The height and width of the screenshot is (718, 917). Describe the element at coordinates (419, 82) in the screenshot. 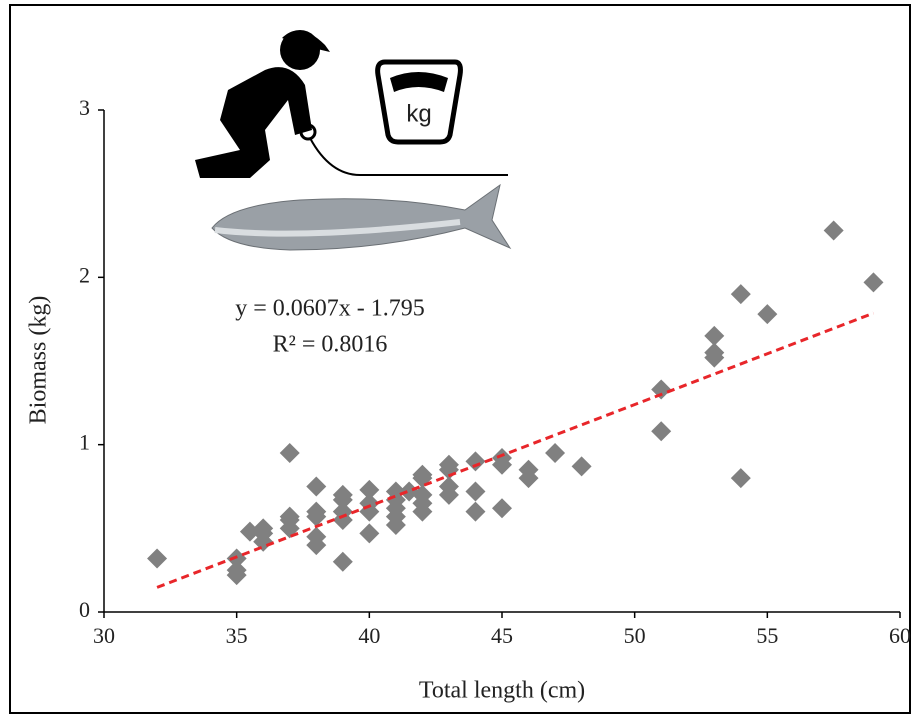

I see `scale-dial` at that location.